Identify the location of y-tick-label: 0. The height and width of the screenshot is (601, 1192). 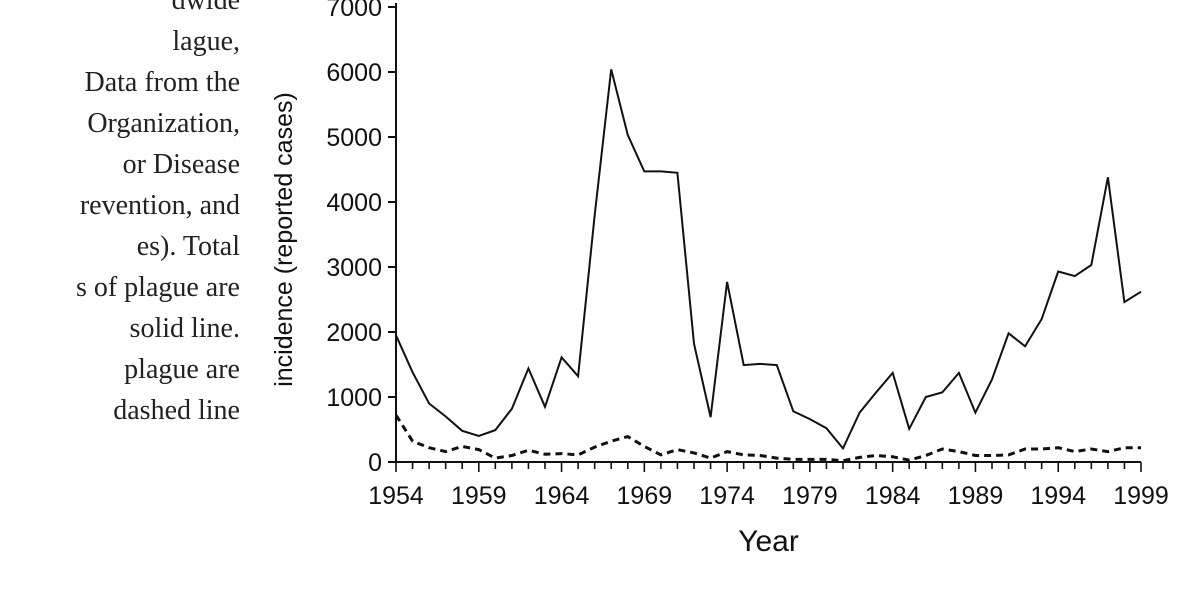
(375, 463).